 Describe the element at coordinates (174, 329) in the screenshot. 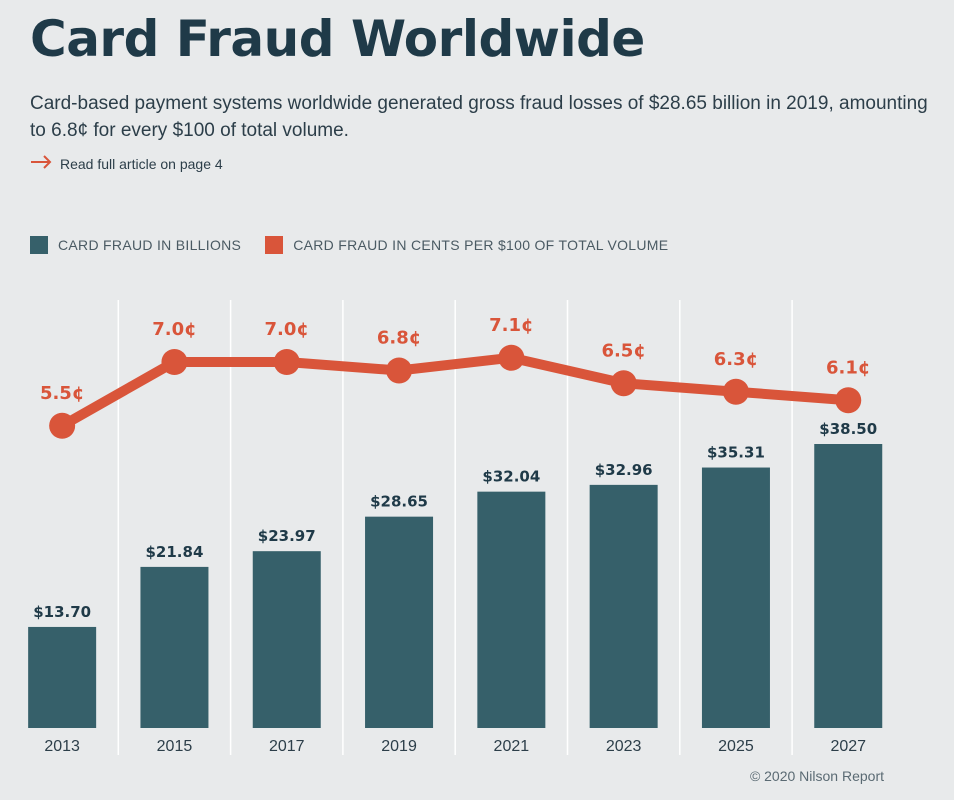

I see `line-label-2015: 7.0¢` at that location.